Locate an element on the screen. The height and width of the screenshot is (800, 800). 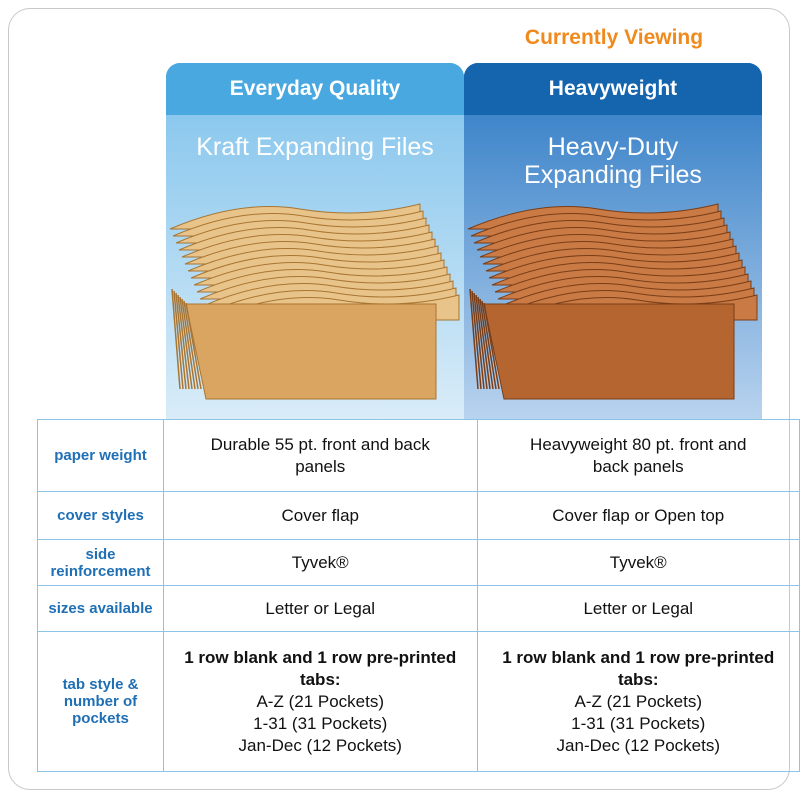
row-label: sizes available is located at coordinates (100, 608).